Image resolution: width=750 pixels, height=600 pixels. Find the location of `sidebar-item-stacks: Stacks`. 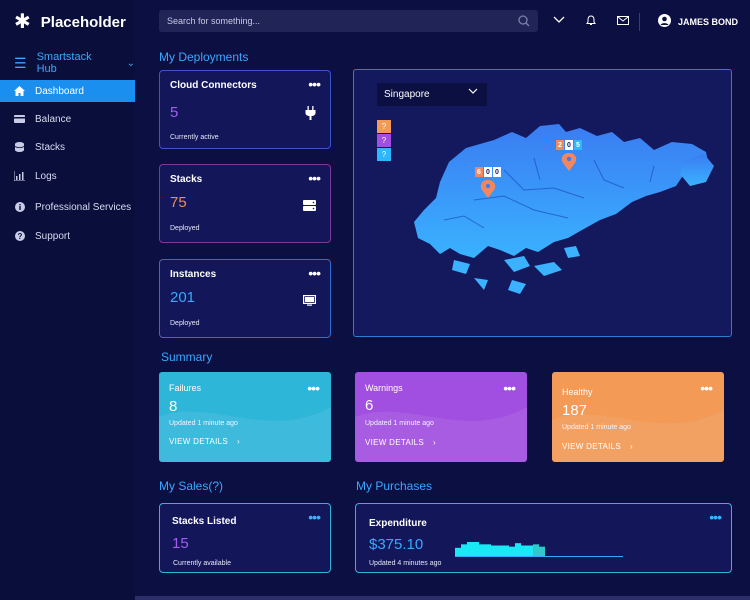

sidebar-item-stacks: Stacks is located at coordinates (67, 147).